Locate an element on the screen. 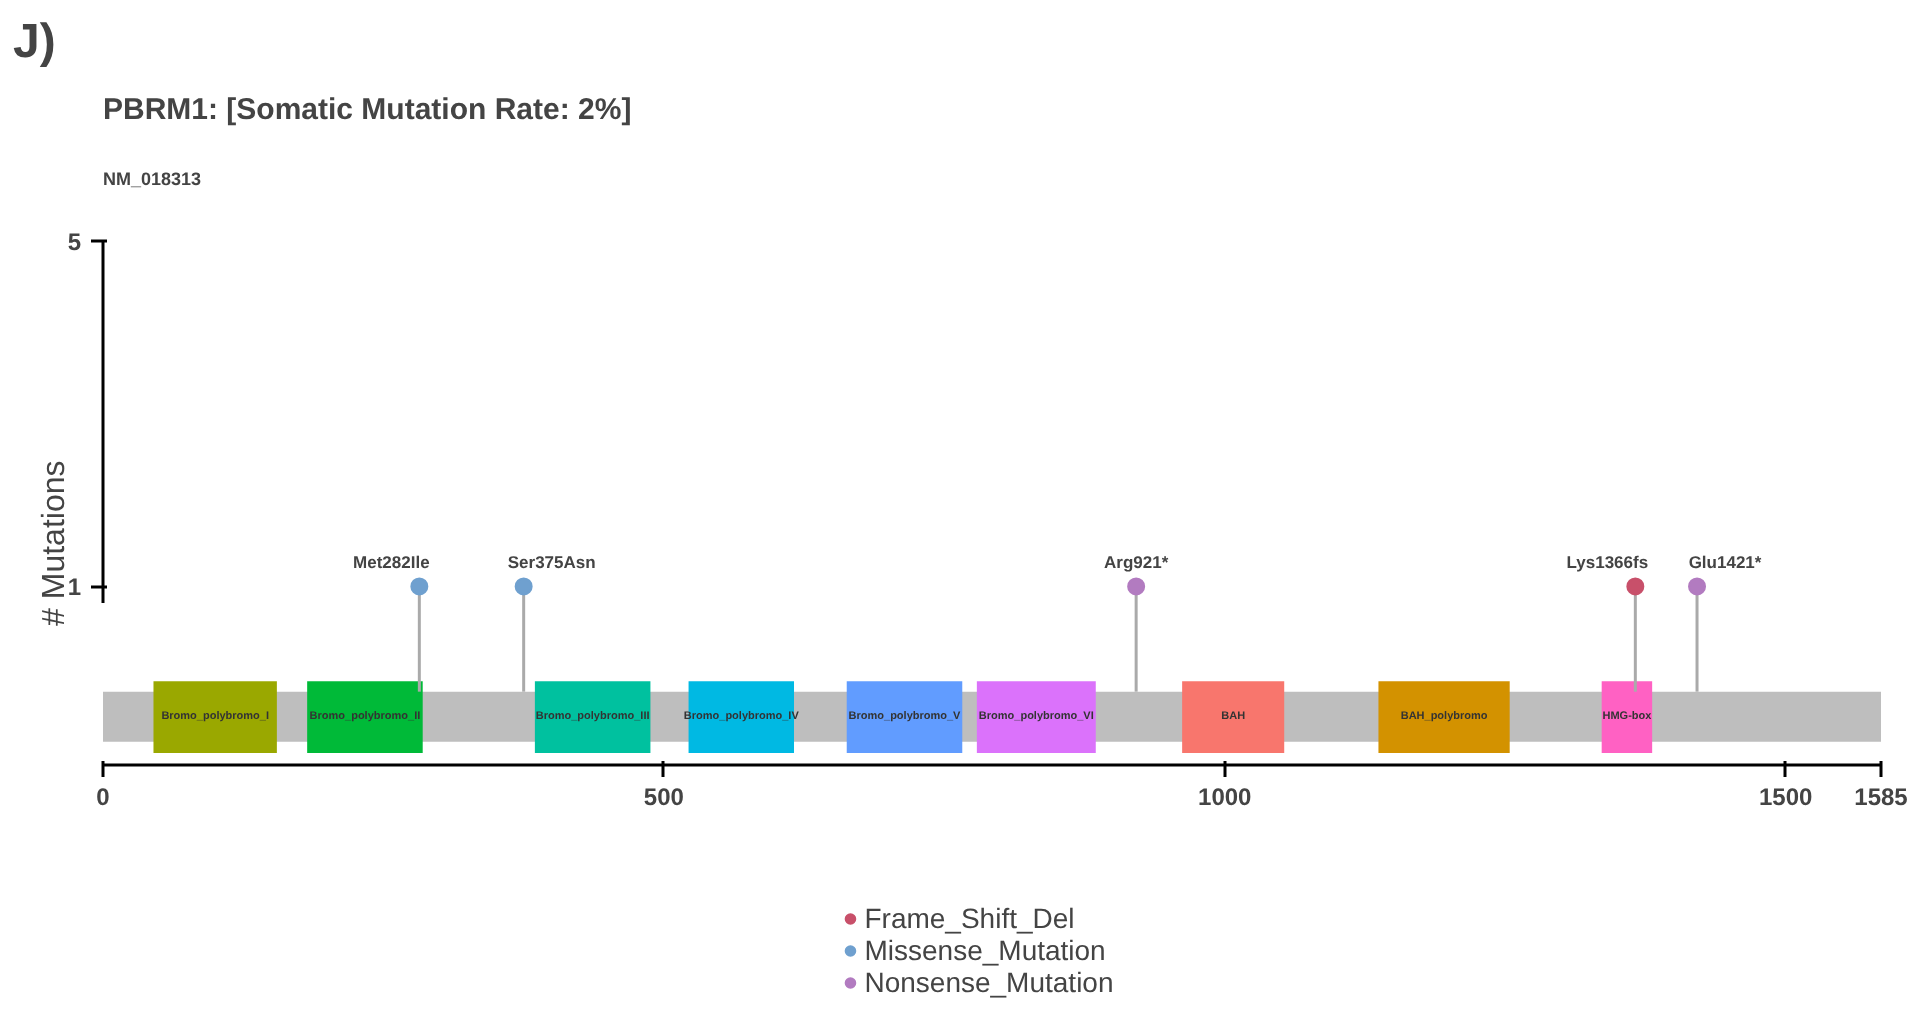 The width and height of the screenshot is (1930, 1012). chart-title: PBRM1: [Somatic Mutation Rate: 2%] is located at coordinates (367, 110).